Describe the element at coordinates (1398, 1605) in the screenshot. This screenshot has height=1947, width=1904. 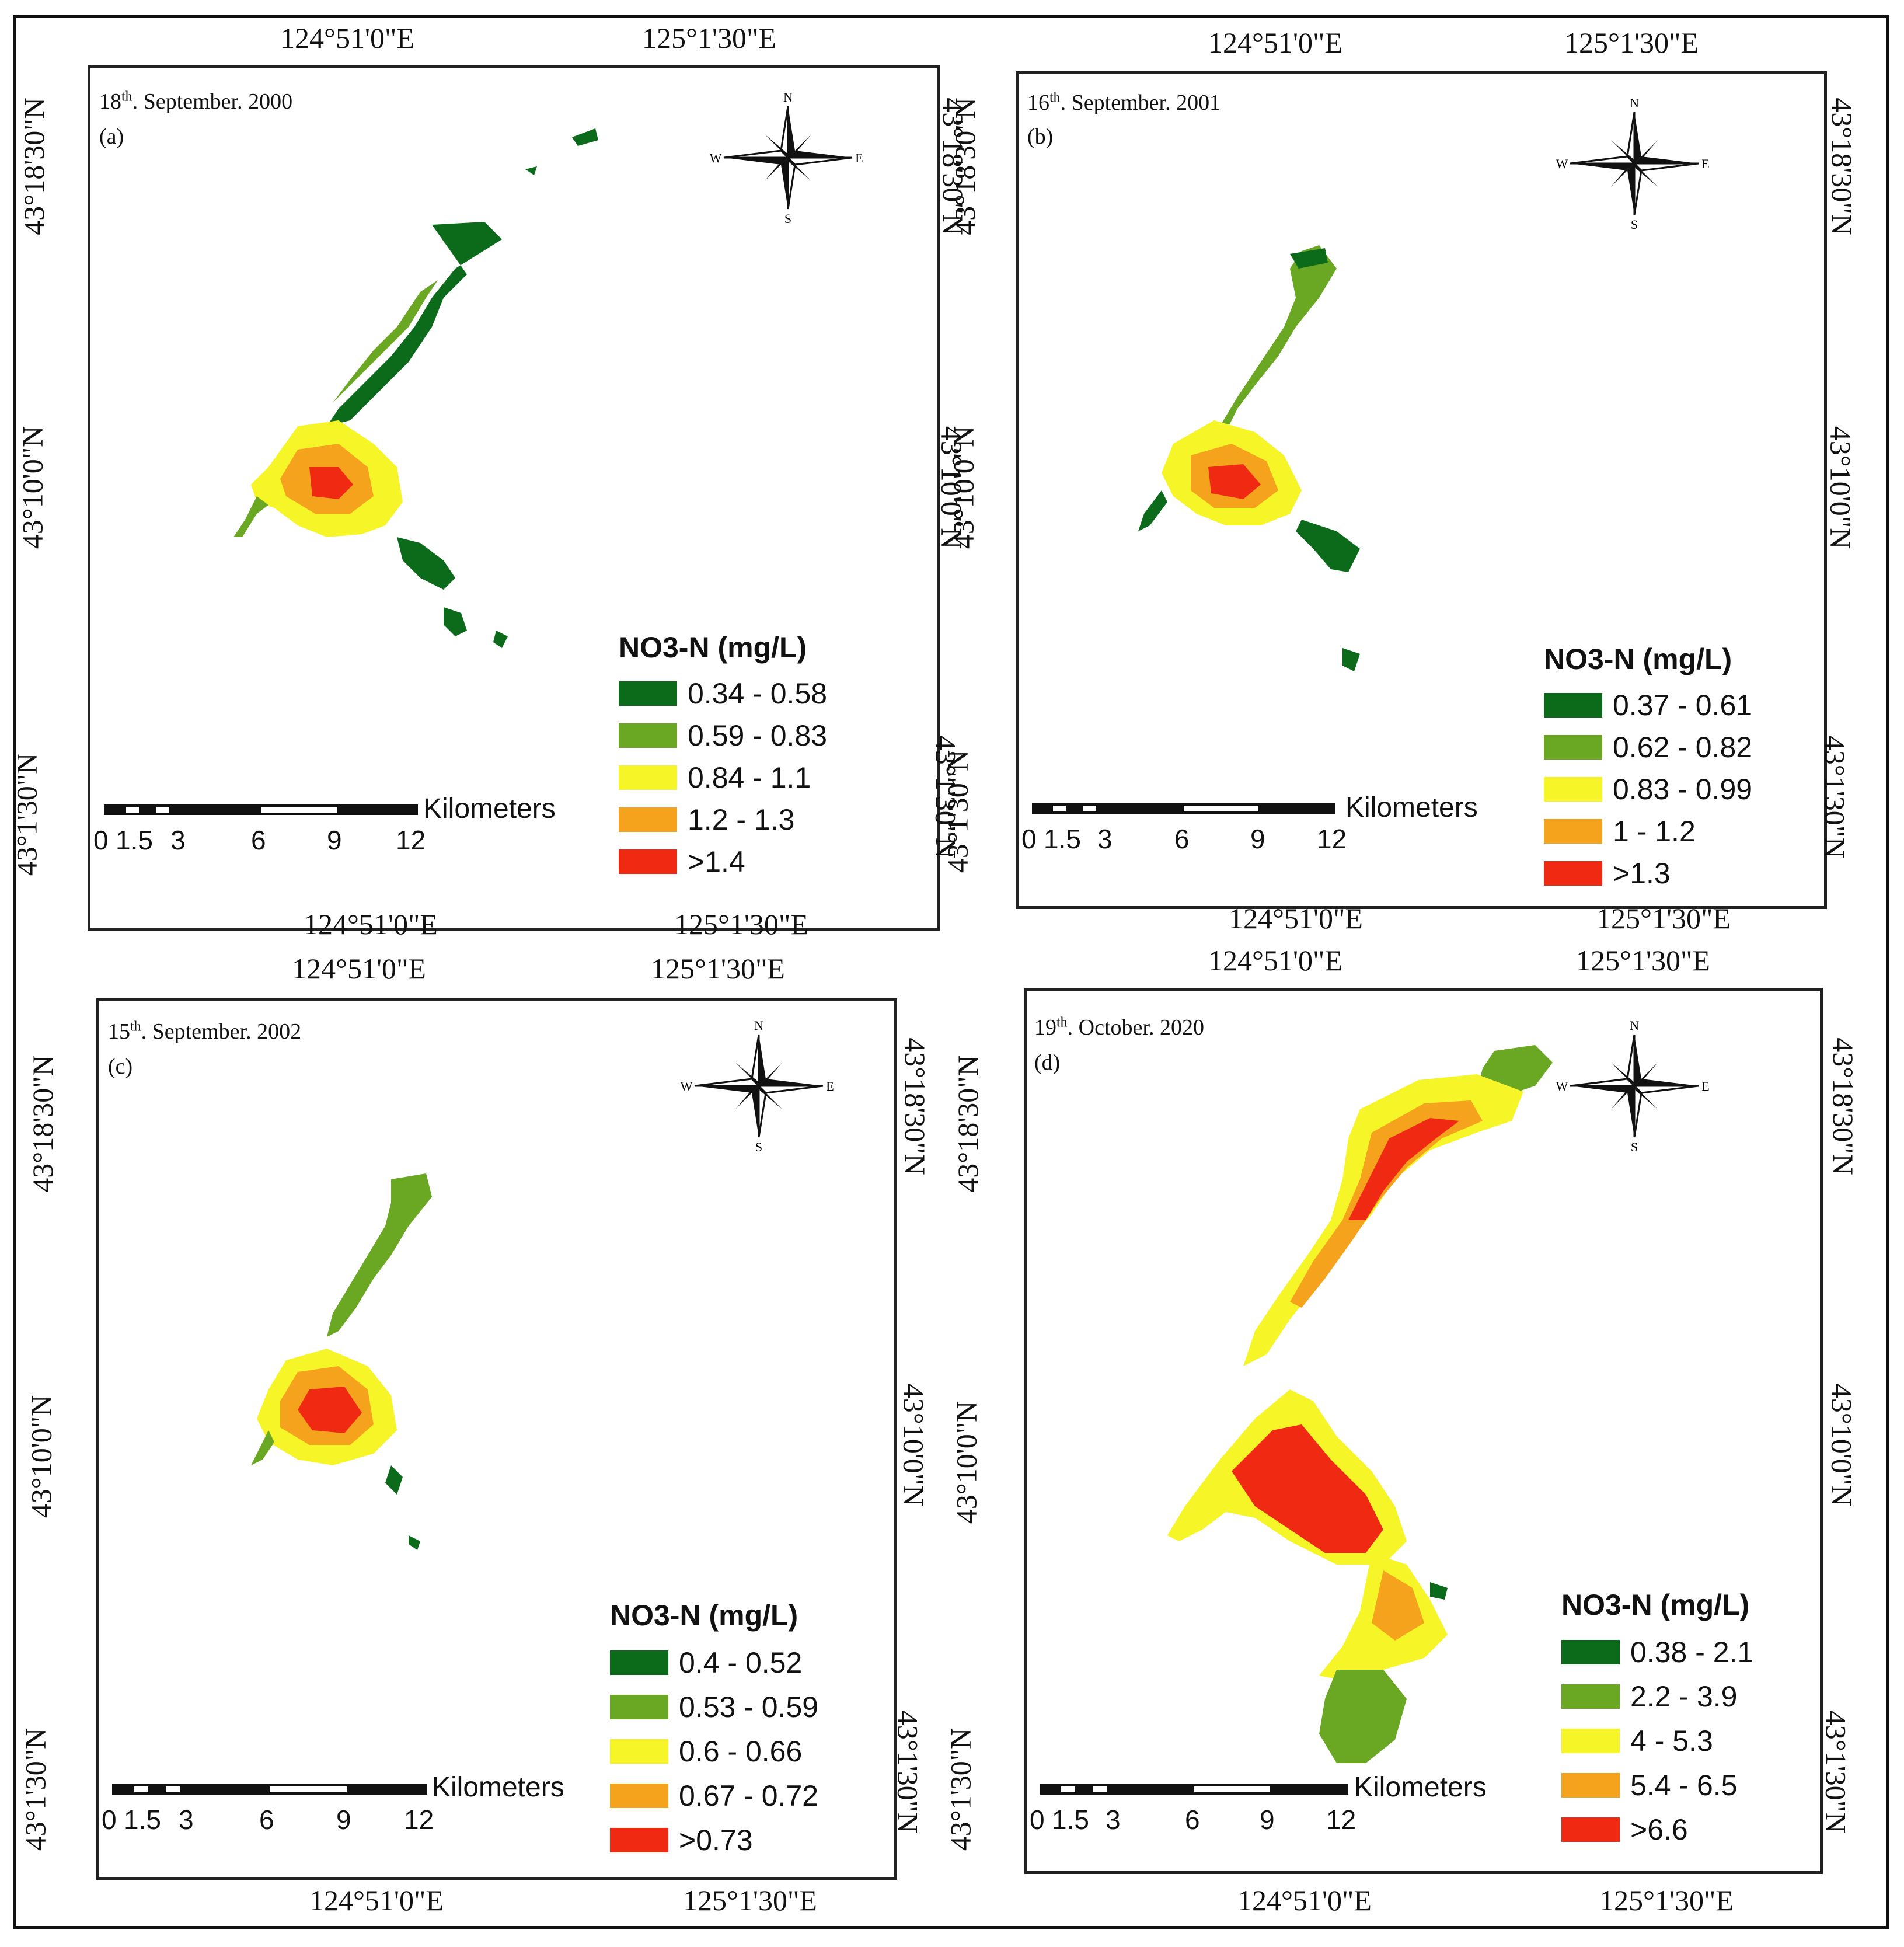
I see `lake-south-arm-orange` at that location.